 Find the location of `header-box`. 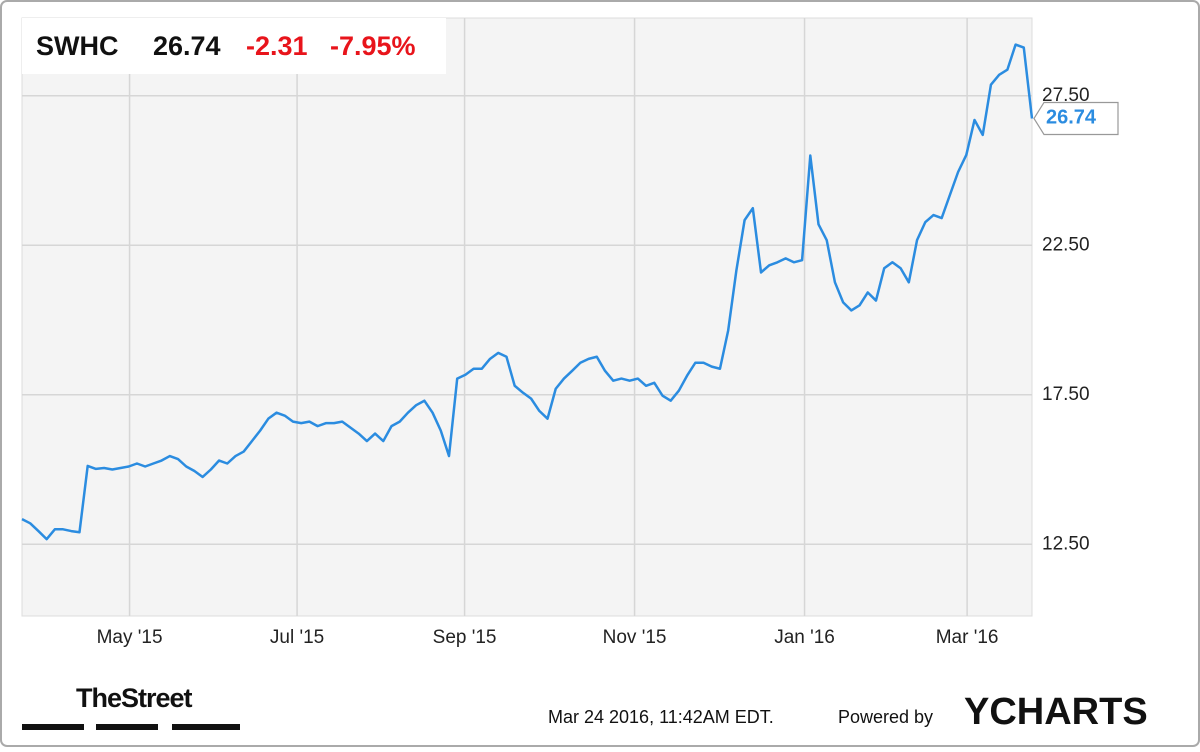

header-box is located at coordinates (234, 46).